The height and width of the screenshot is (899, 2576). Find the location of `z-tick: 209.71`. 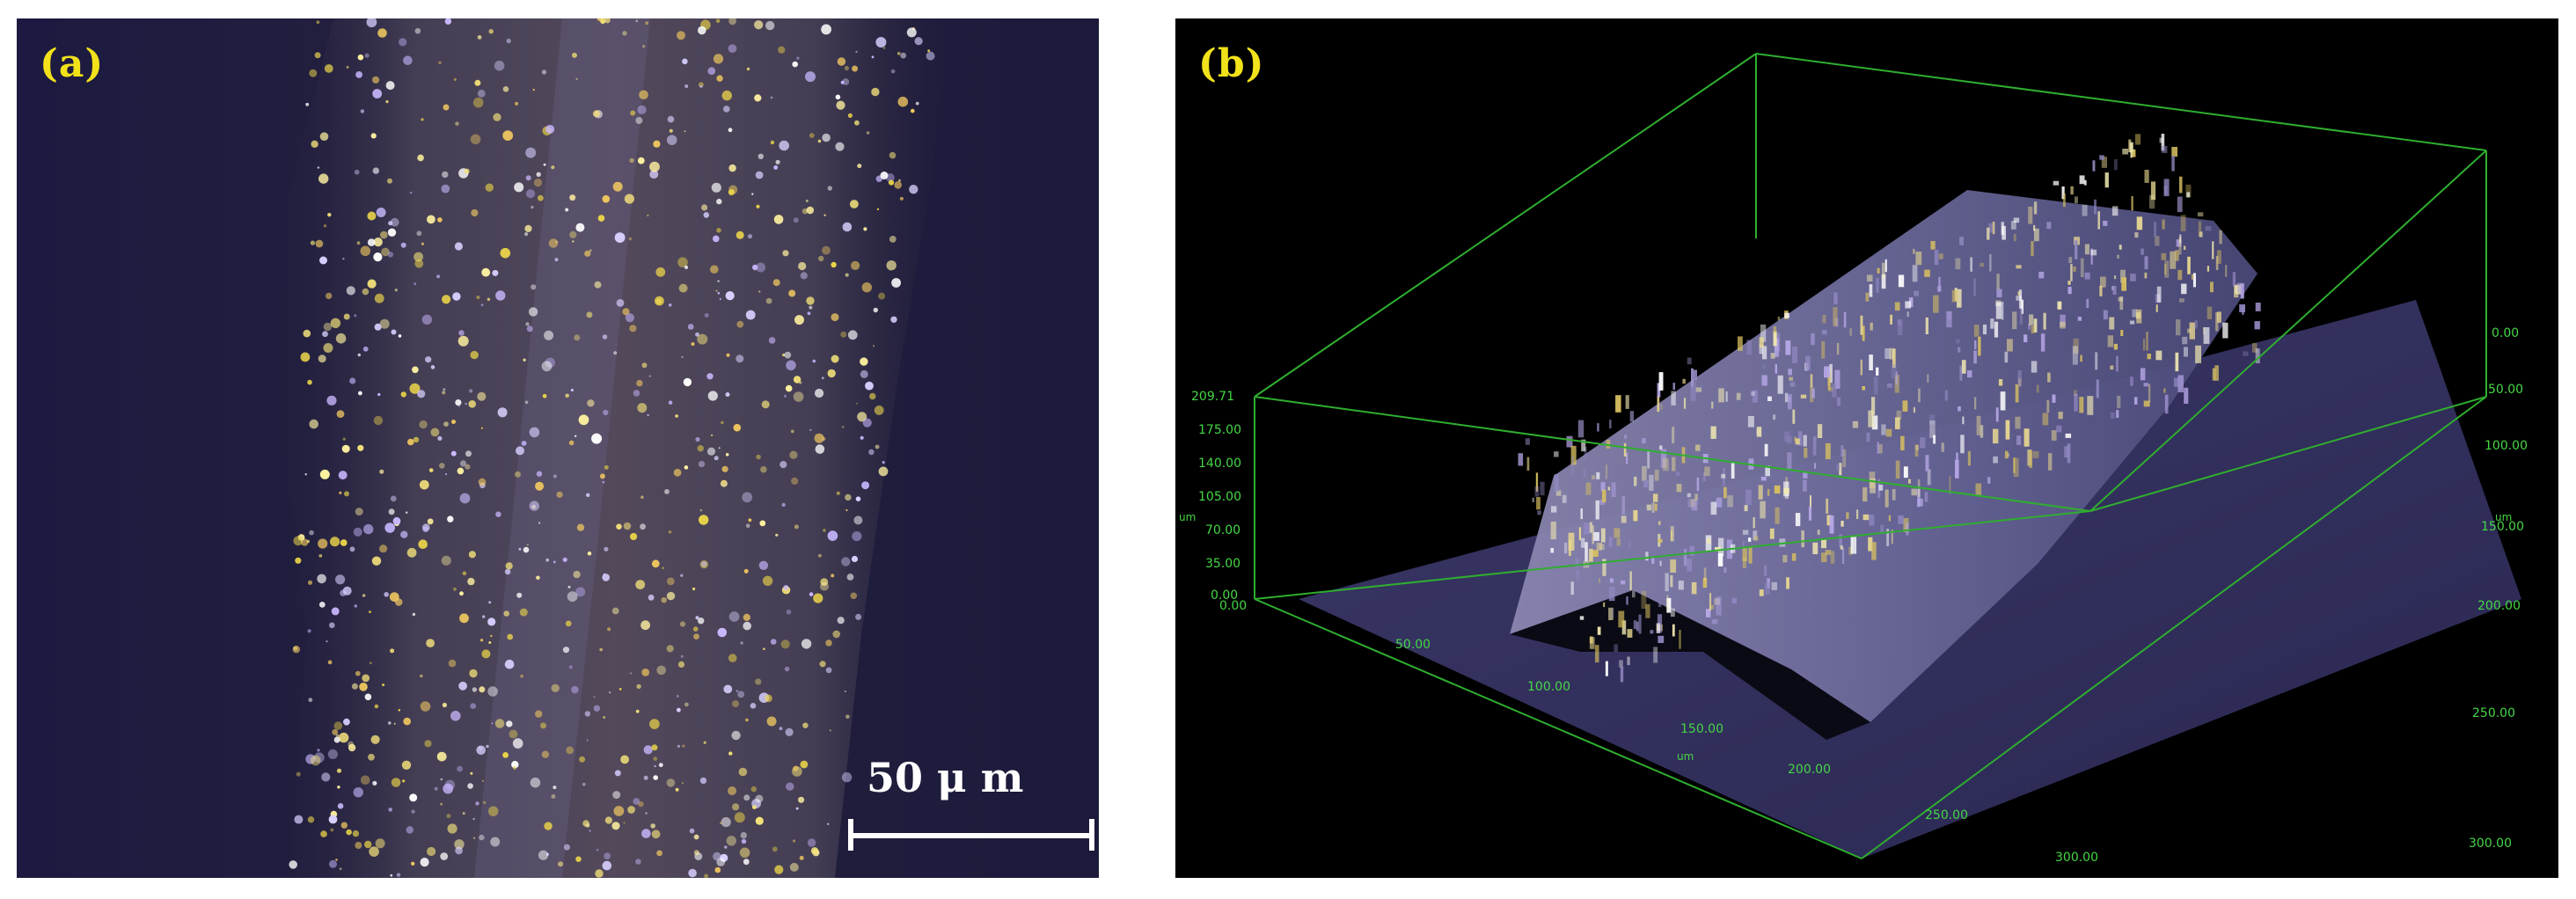

z-tick: 209.71 is located at coordinates (1212, 397).